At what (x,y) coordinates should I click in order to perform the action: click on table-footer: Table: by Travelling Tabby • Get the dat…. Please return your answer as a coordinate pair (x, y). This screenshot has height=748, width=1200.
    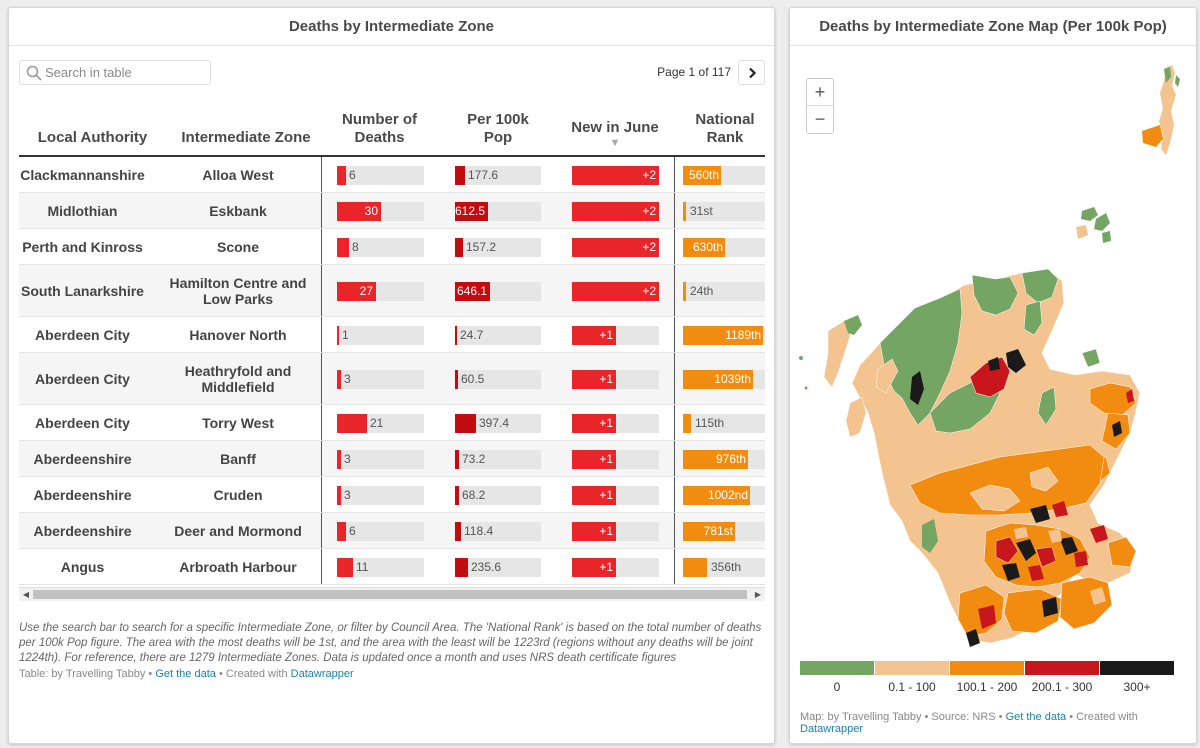
    Looking at the image, I should click on (186, 674).